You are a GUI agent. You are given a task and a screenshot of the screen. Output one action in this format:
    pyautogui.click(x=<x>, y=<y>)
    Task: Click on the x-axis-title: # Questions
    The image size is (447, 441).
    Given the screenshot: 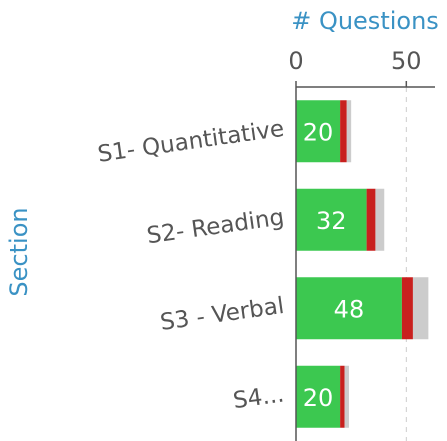 What is the action you would take?
    pyautogui.click(x=365, y=21)
    